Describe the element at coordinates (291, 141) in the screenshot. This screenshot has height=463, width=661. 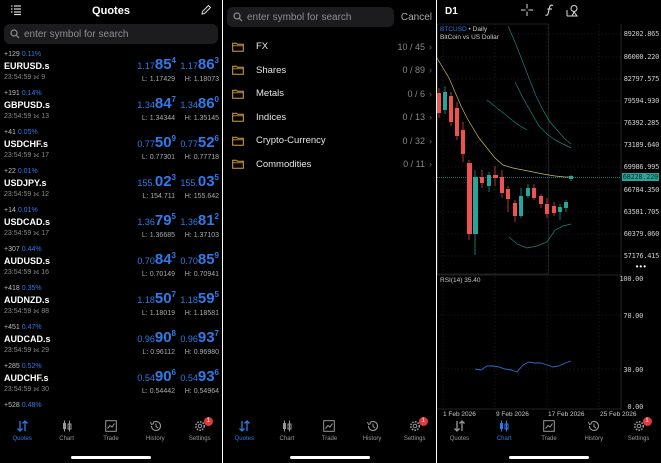
I see `category-name: Crypto-Currency` at that location.